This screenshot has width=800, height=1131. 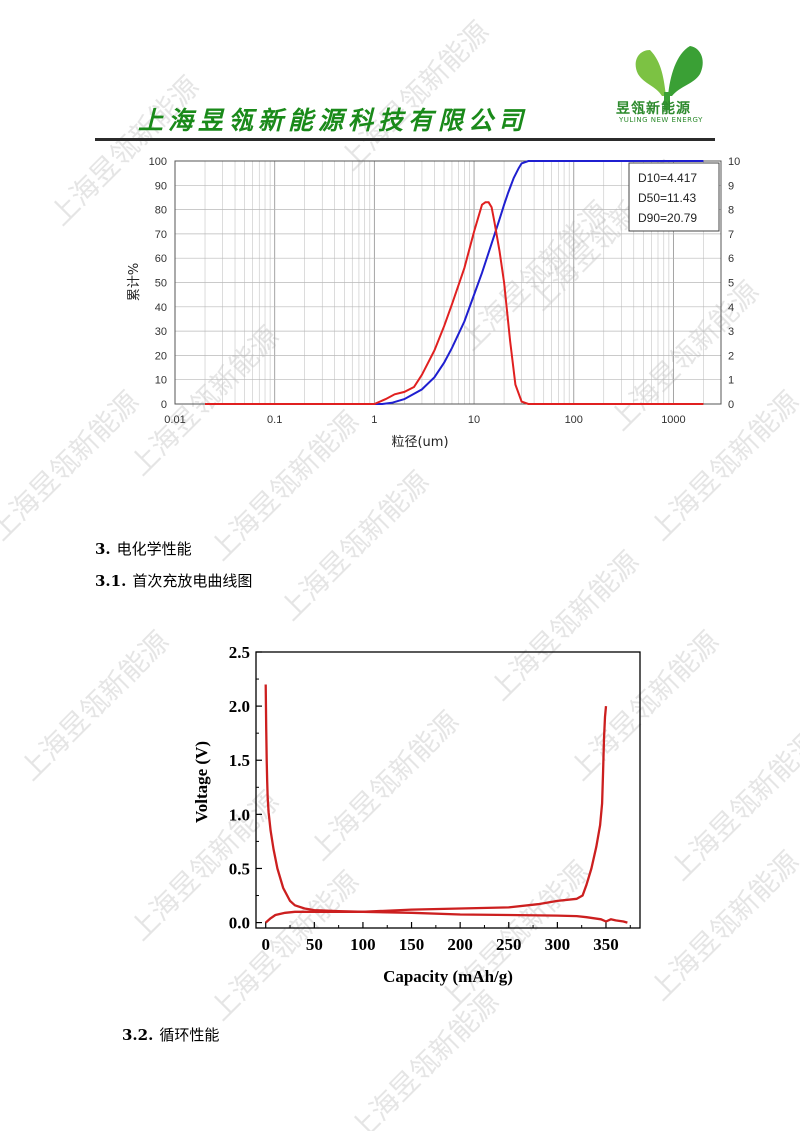 I want to click on y2-tick-label: 1, so click(x=731, y=381).